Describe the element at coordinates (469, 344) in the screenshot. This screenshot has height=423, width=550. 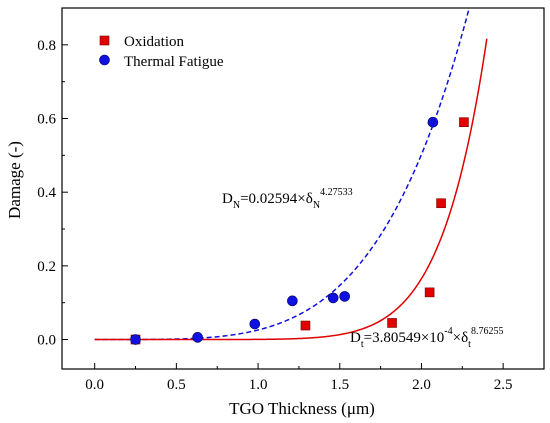
I see `eq-t-var-sub: t` at that location.